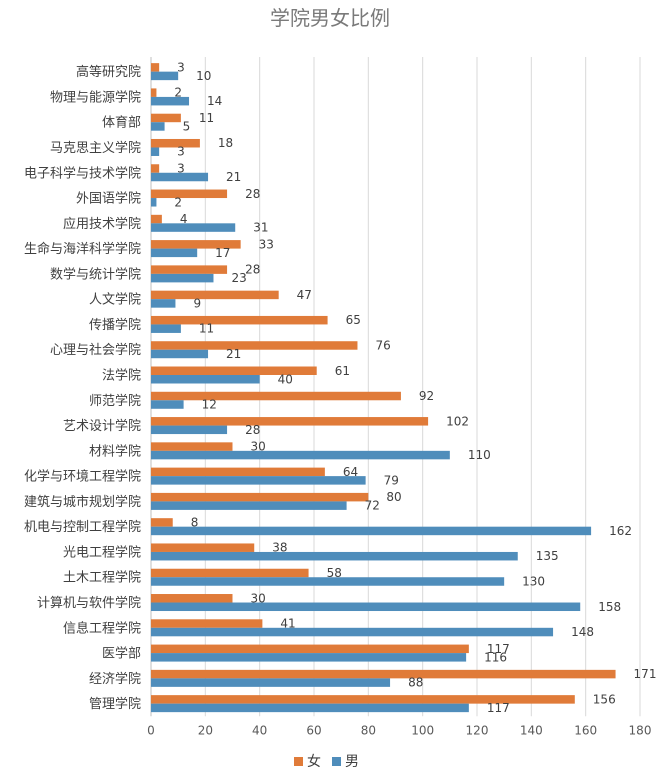  Describe the element at coordinates (195, 522) in the screenshot. I see `data-label-female: 8` at that location.